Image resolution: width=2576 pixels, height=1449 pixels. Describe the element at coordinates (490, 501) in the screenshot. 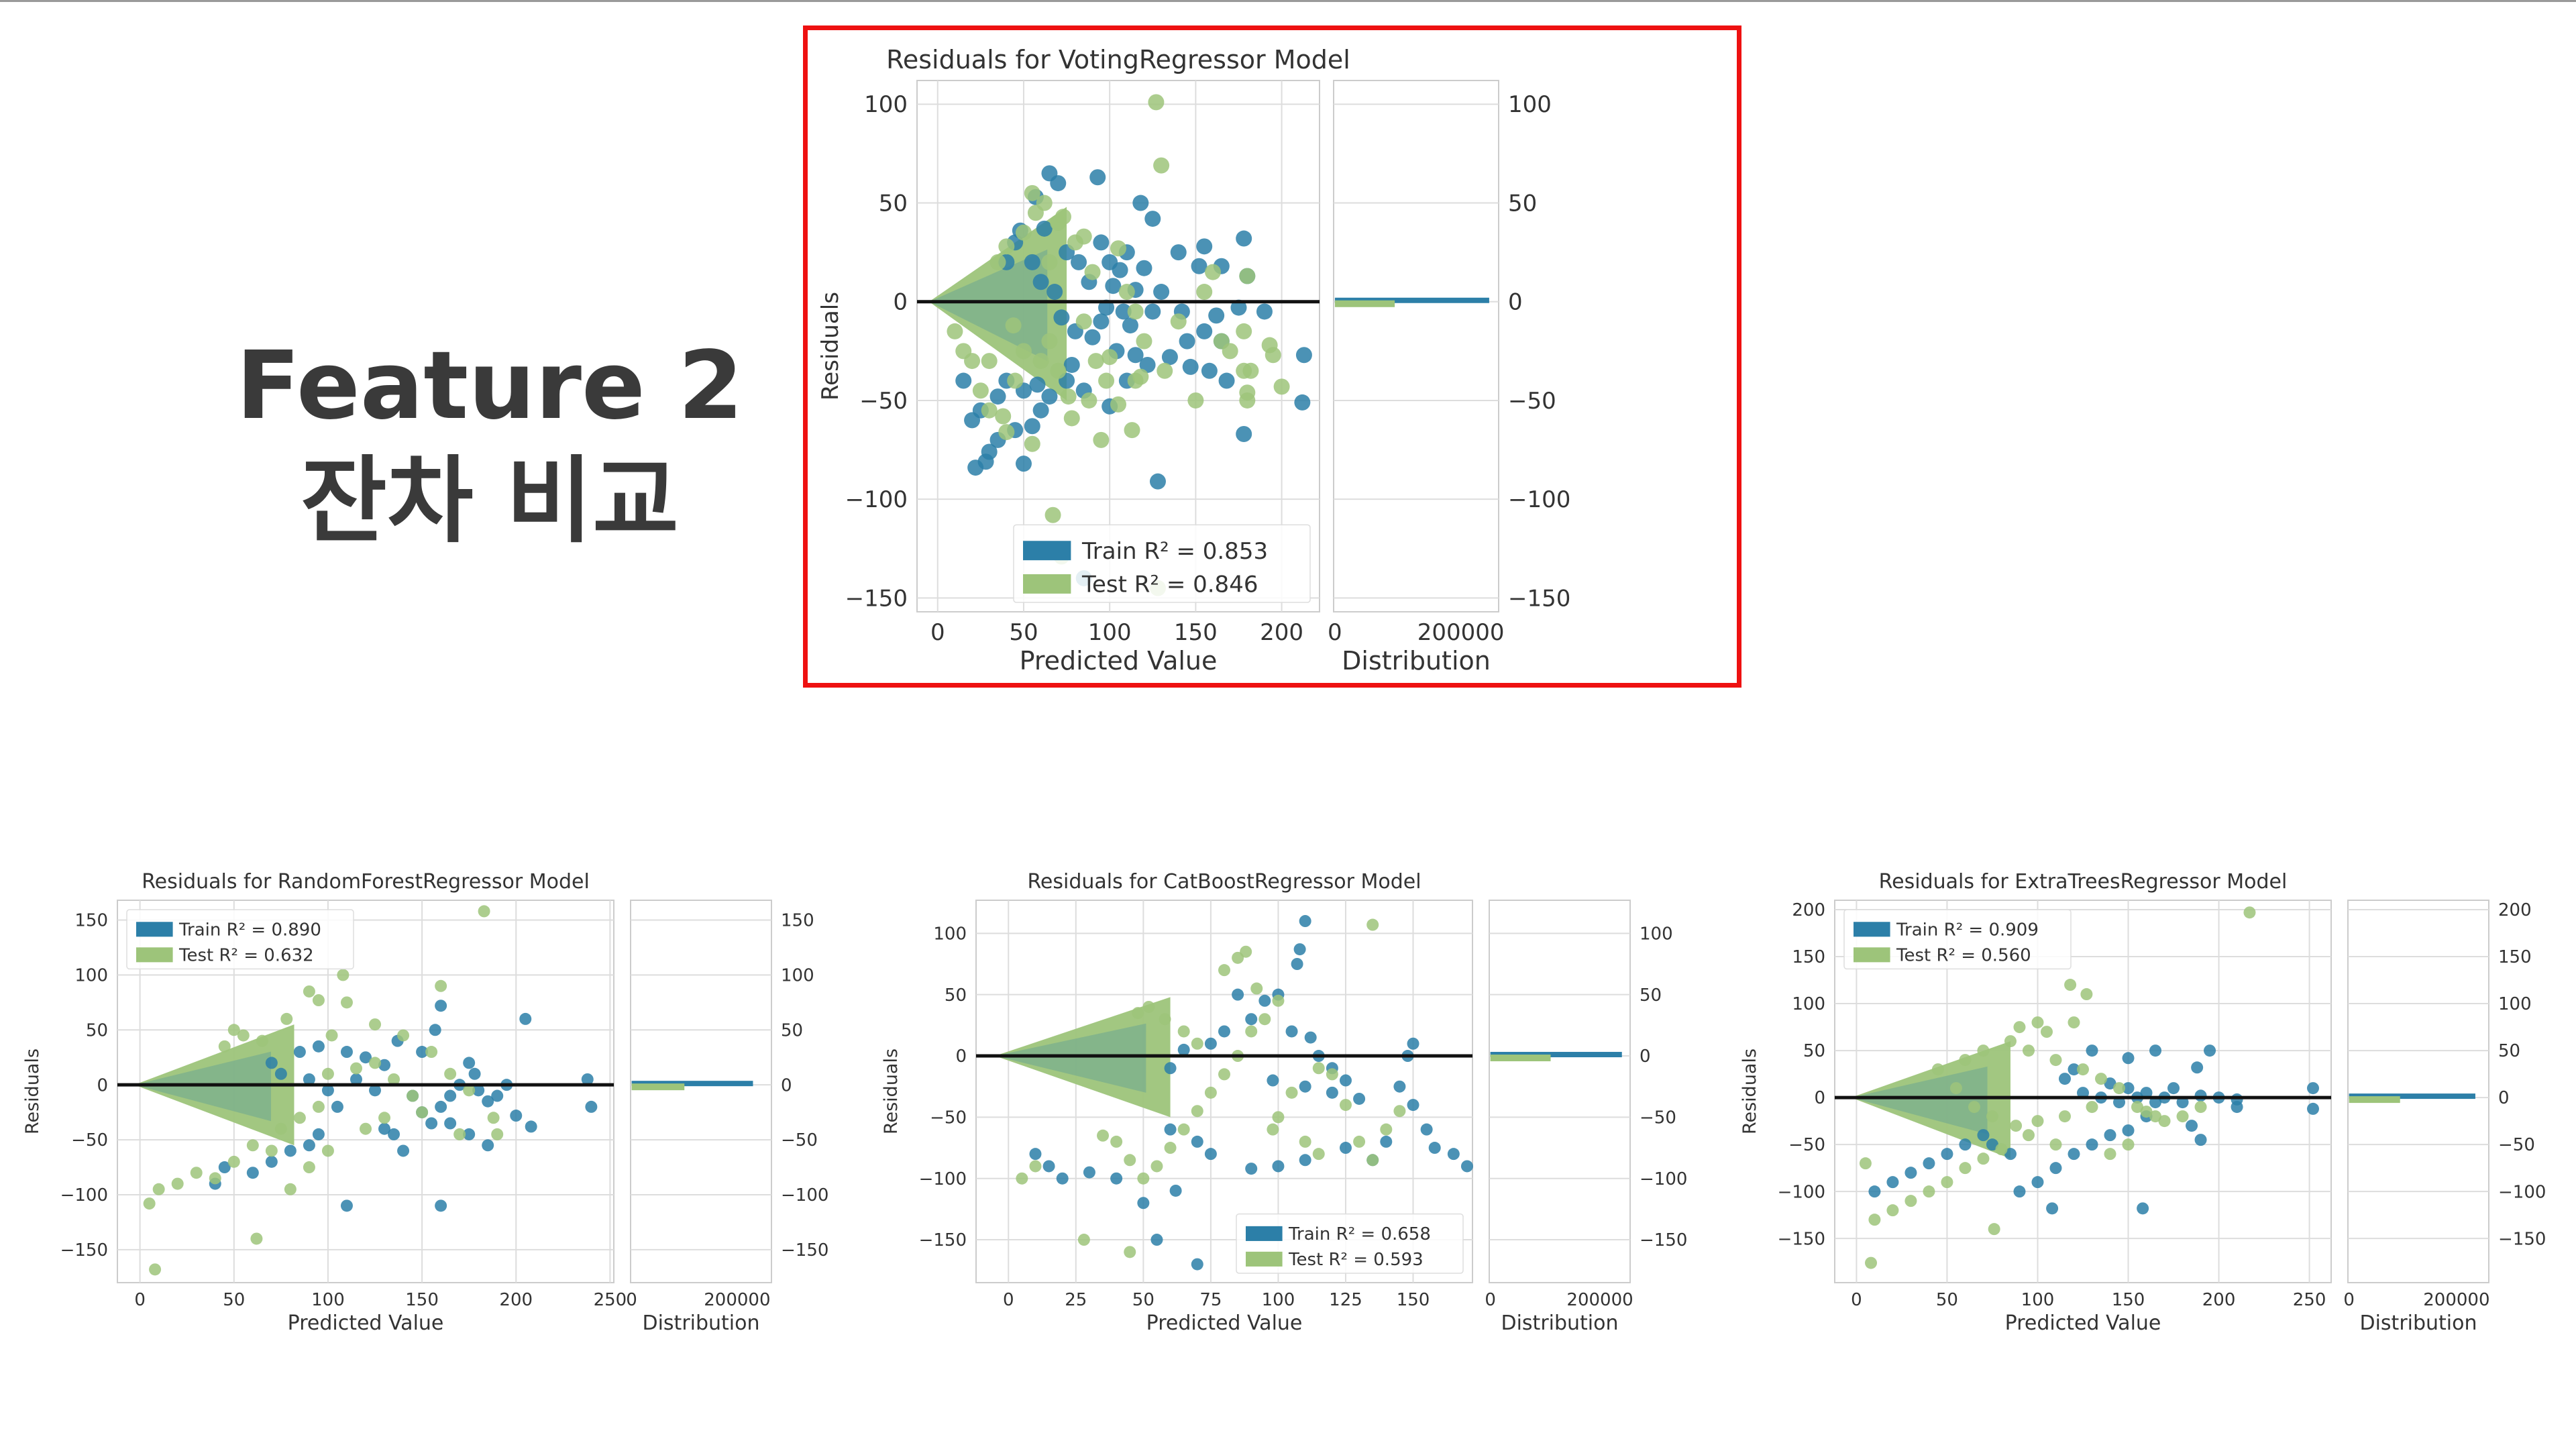

I see `heading-line-2: 잔차 비교` at that location.